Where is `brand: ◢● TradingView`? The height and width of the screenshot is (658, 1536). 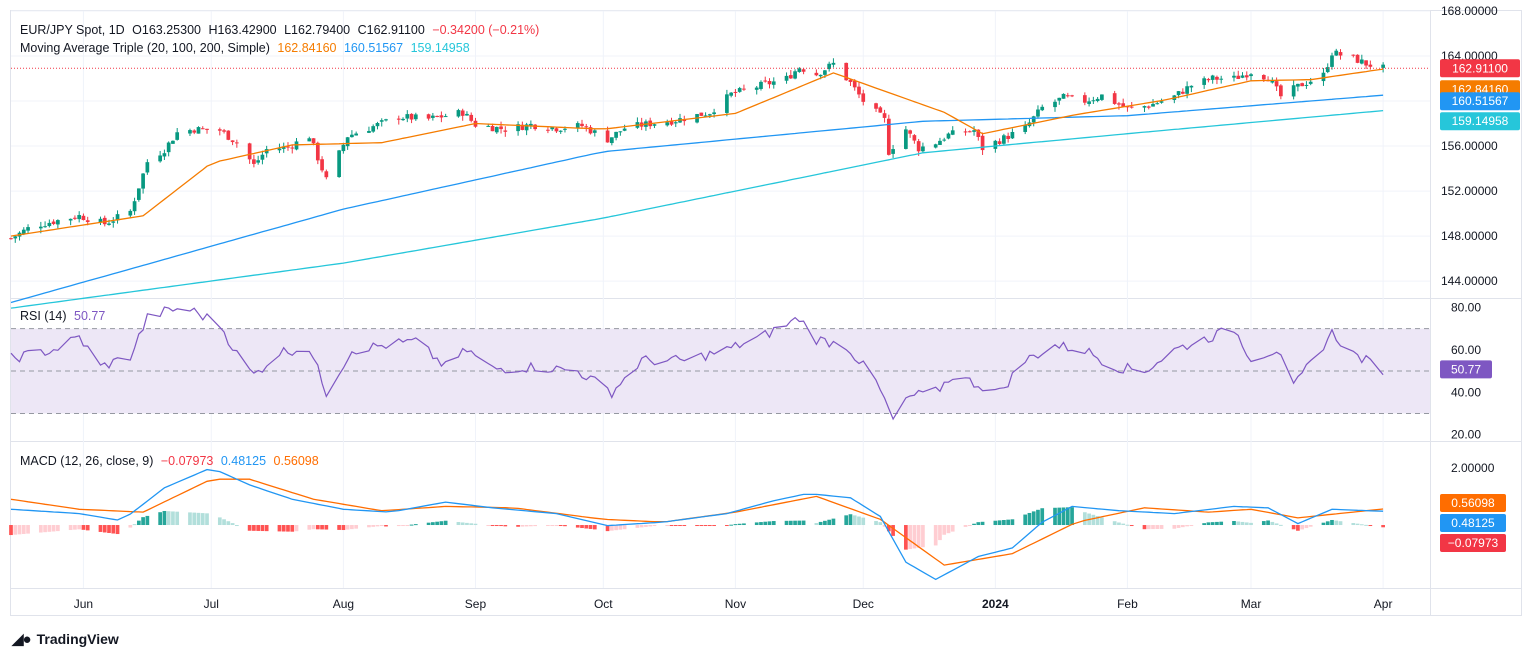
brand: ◢● TradingView is located at coordinates (65, 639).